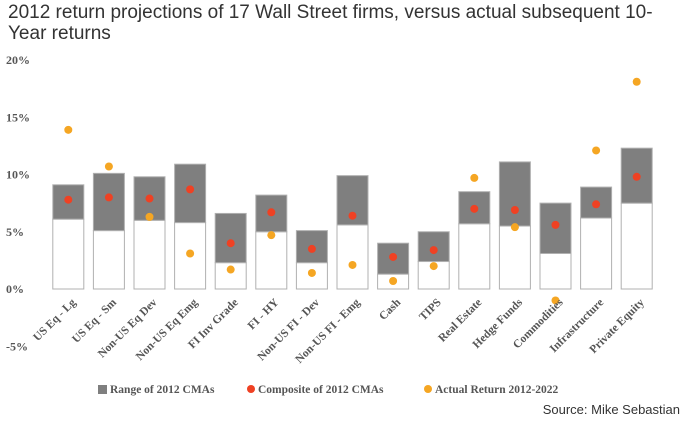  I want to click on legend-label-composite: Composite of 2012 CMAs, so click(321, 390).